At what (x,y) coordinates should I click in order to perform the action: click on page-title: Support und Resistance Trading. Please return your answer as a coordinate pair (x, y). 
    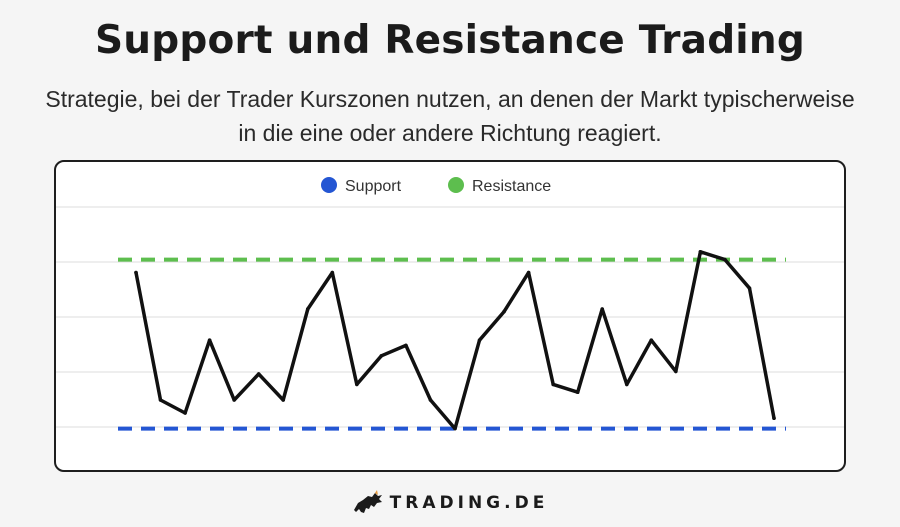
    Looking at the image, I should click on (450, 40).